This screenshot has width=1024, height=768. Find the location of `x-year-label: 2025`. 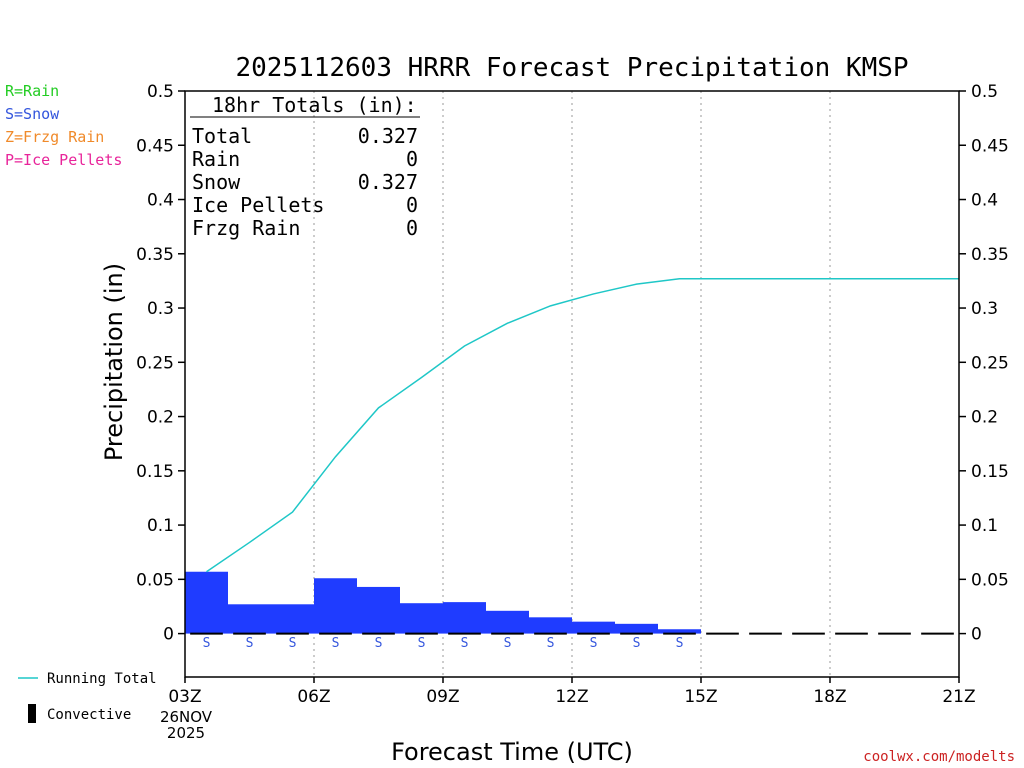

x-year-label: 2025 is located at coordinates (186, 733).